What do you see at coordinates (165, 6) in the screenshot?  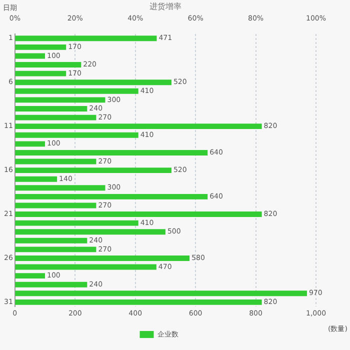 I see `x2-axis-title: 进货增率` at bounding box center [165, 6].